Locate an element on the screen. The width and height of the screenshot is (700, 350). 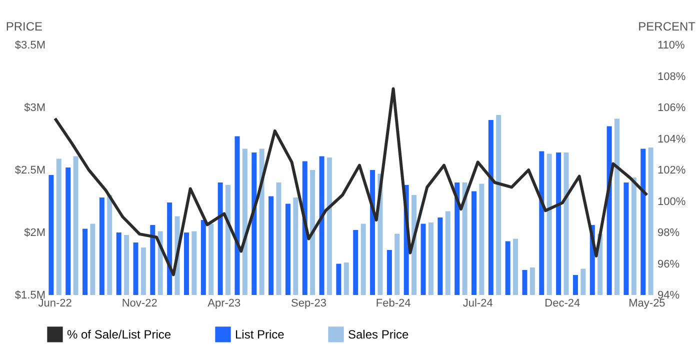
legend-label: List Price is located at coordinates (260, 334).